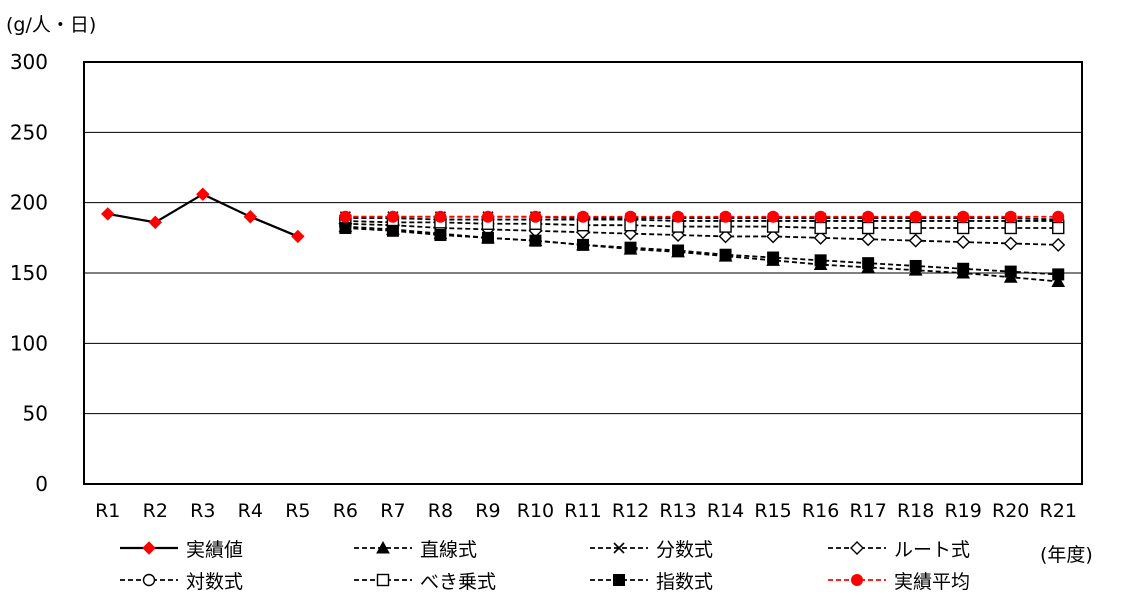  What do you see at coordinates (1010, 511) in the screenshot?
I see `x-tick-label: R20` at bounding box center [1010, 511].